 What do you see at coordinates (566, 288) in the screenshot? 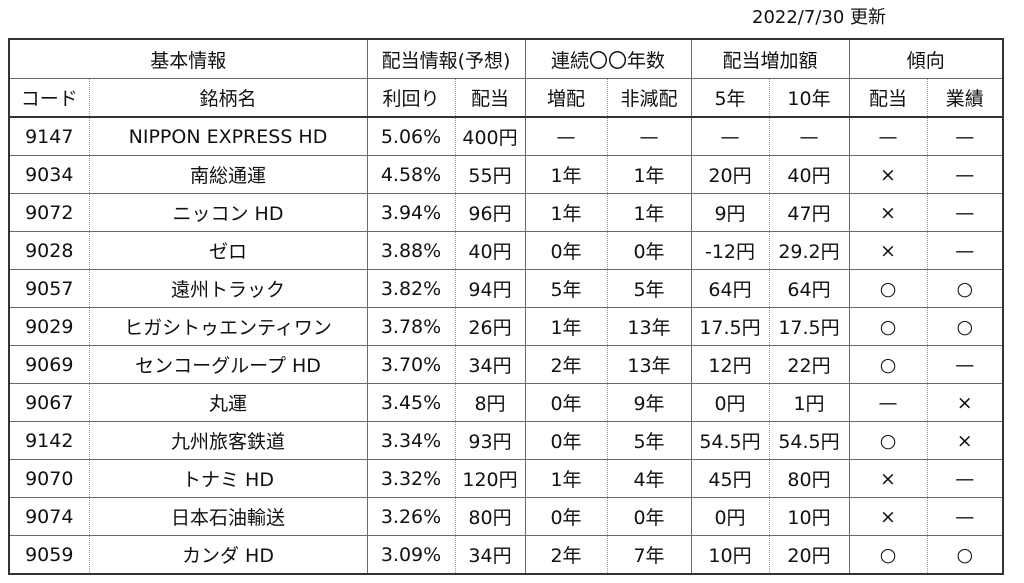
I see `increase-years-cell: 5年` at bounding box center [566, 288].